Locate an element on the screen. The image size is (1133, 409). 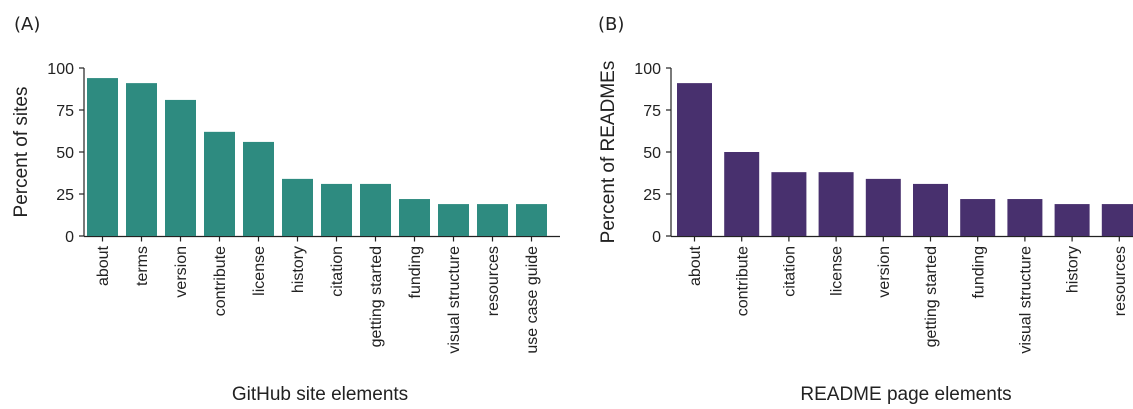
panel-label: (B) is located at coordinates (611, 24).